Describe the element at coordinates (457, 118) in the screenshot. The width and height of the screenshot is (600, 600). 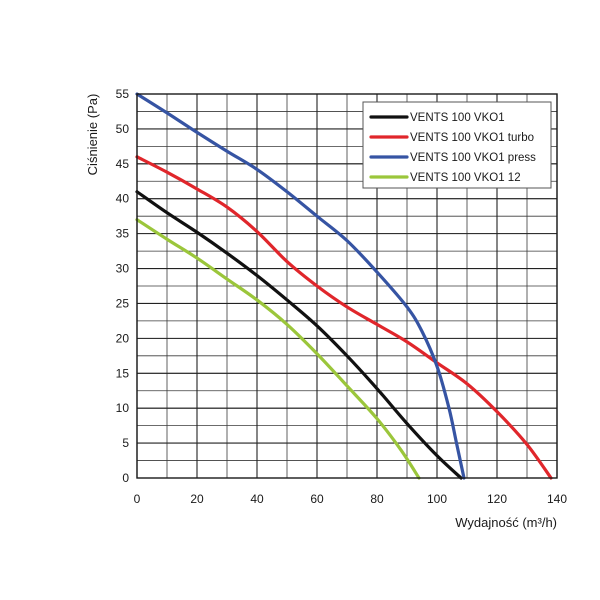
I see `legend-label: VENTS 100 VKO1` at that location.